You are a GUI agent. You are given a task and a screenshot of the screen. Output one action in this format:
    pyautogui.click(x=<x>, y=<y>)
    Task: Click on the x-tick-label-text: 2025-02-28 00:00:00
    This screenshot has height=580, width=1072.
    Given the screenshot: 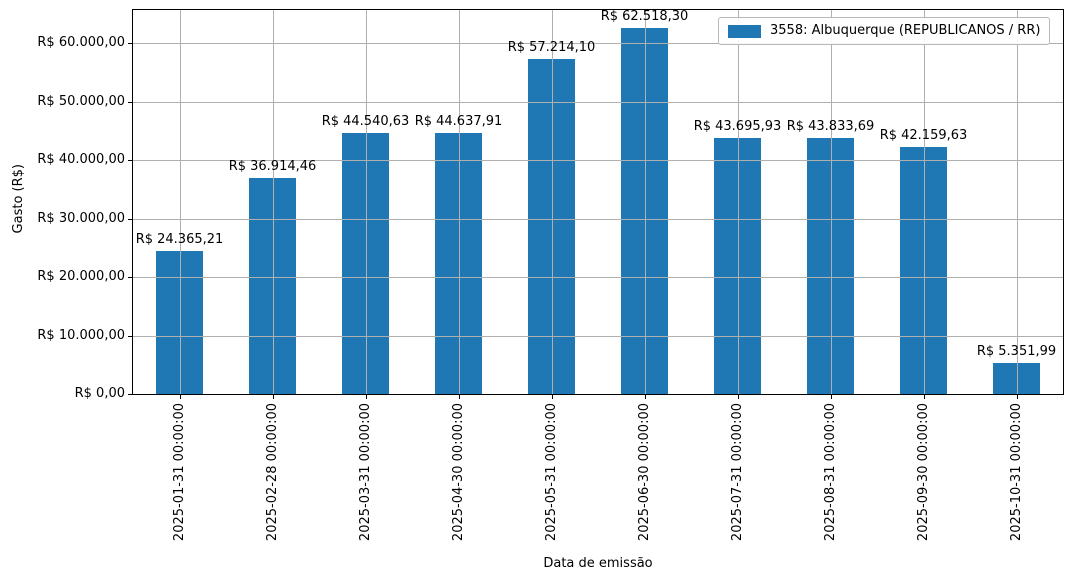 What is the action you would take?
    pyautogui.click(x=272, y=472)
    